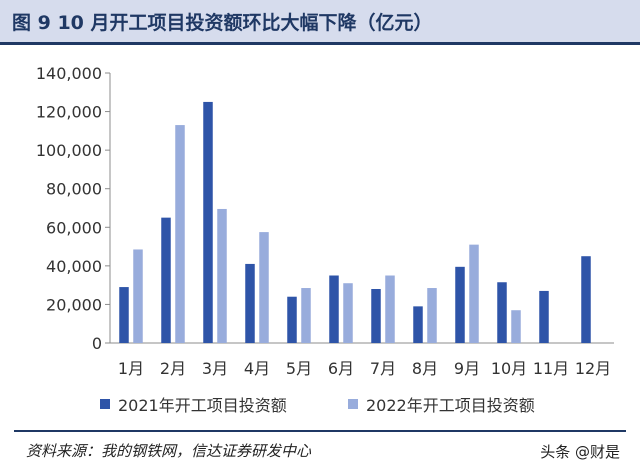 The width and height of the screenshot is (640, 471). What do you see at coordinates (425, 368) in the screenshot?
I see `x-tick-label: 8月` at bounding box center [425, 368].